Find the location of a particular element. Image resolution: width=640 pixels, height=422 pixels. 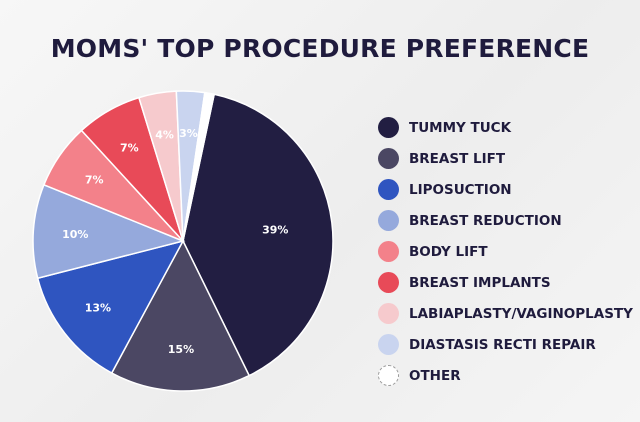

legend-label: BODY LIFT is located at coordinates (448, 251).